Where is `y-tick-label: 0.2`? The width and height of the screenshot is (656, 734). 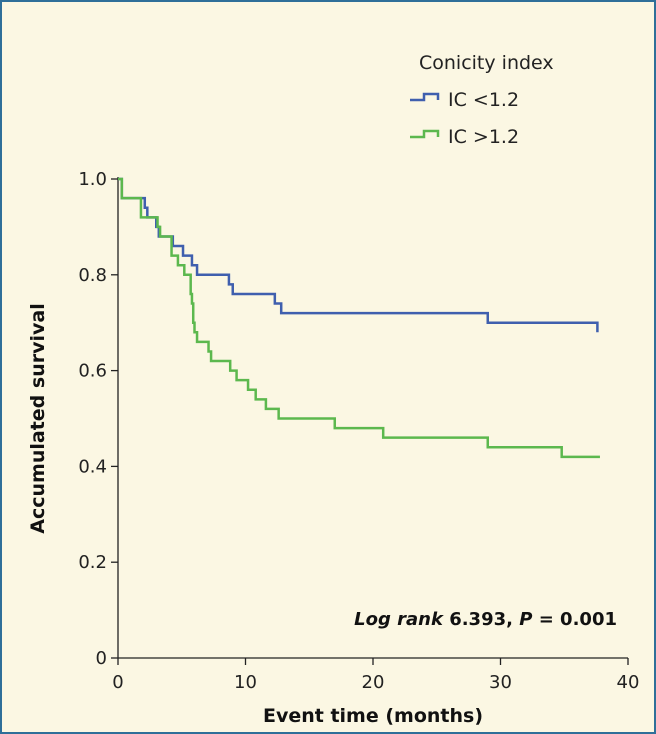 y-tick-label: 0.2 is located at coordinates (92, 562).